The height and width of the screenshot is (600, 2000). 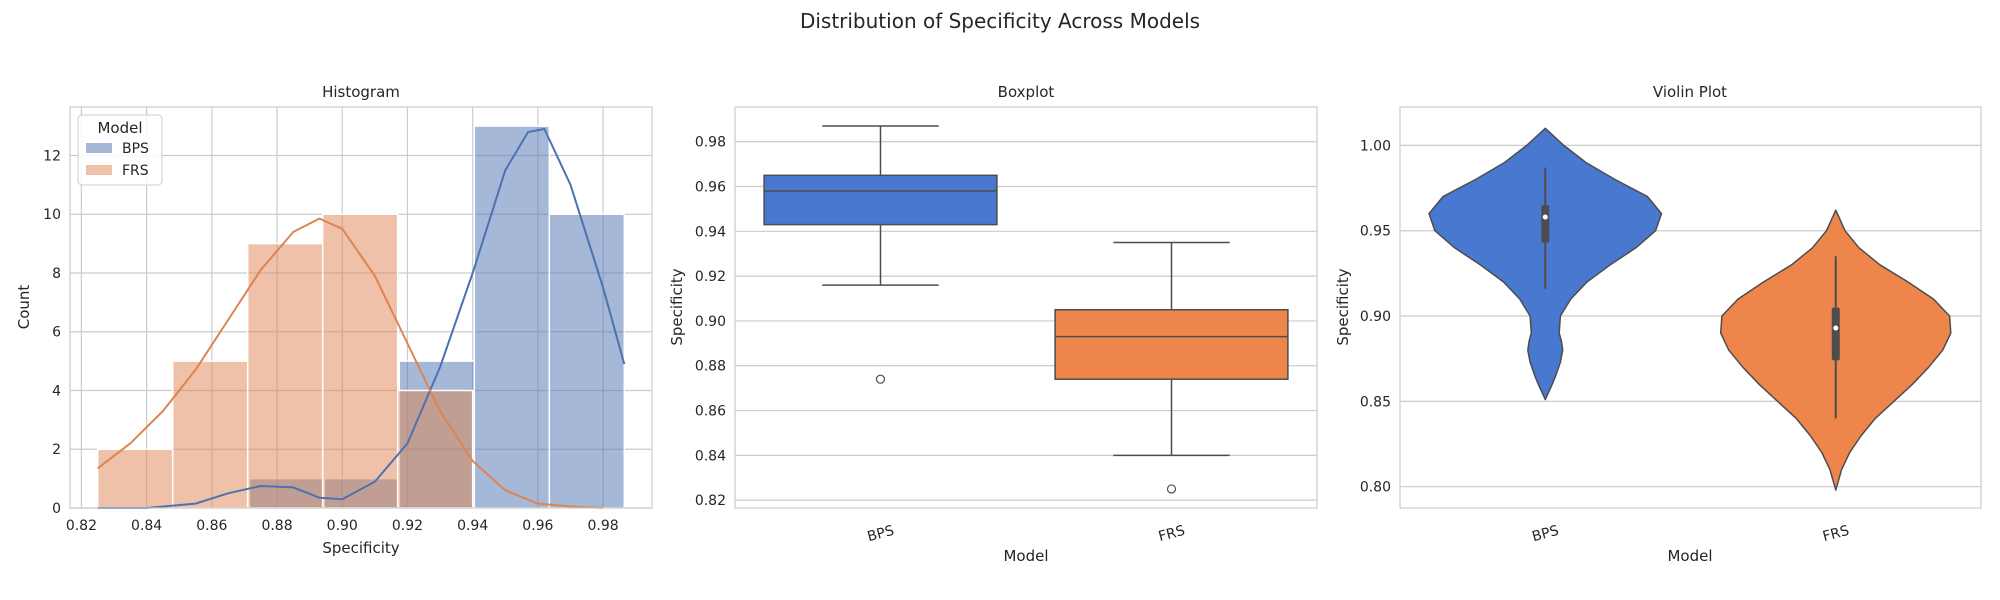 What do you see at coordinates (710, 456) in the screenshot?
I see `y-tick-label: 0.84` at bounding box center [710, 456].